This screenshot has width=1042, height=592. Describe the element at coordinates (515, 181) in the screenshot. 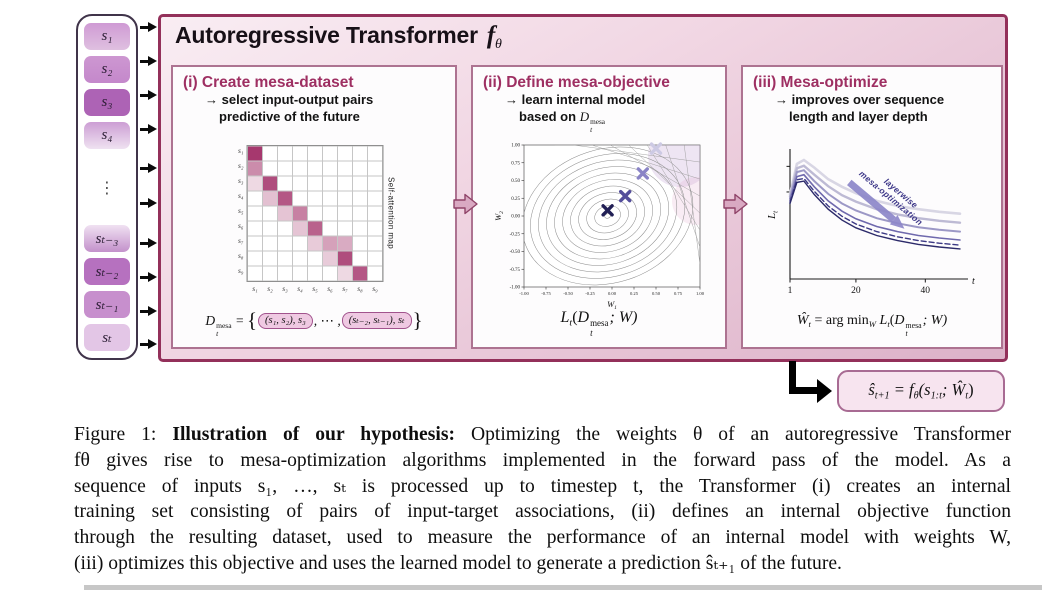

I see `svg-text: 0.50` at that location.